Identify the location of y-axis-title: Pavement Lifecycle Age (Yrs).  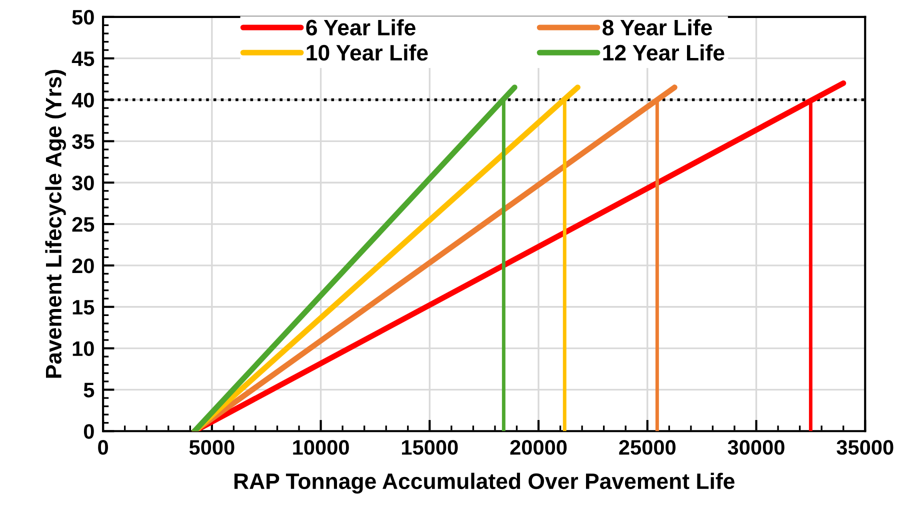
(55, 224).